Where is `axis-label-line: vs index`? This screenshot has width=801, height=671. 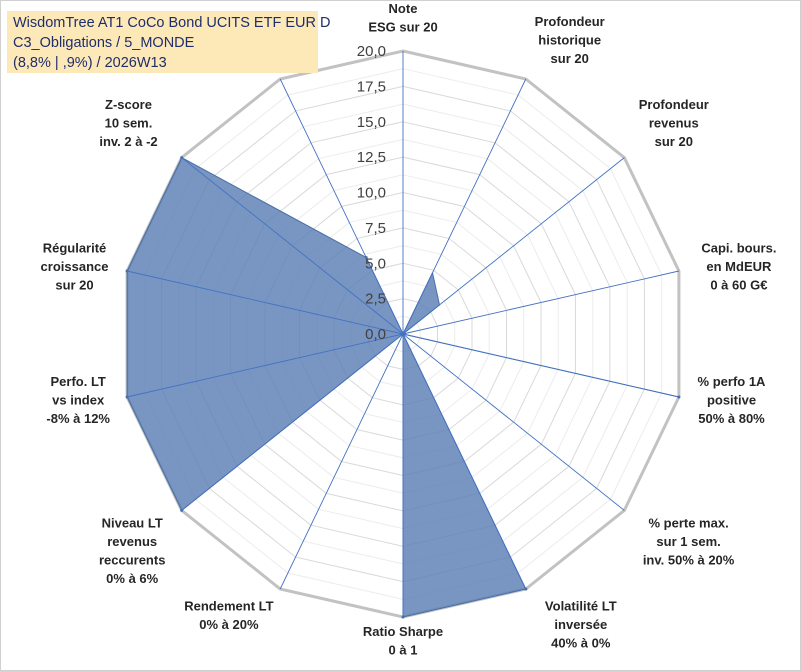 axis-label-line: vs index is located at coordinates (78, 399).